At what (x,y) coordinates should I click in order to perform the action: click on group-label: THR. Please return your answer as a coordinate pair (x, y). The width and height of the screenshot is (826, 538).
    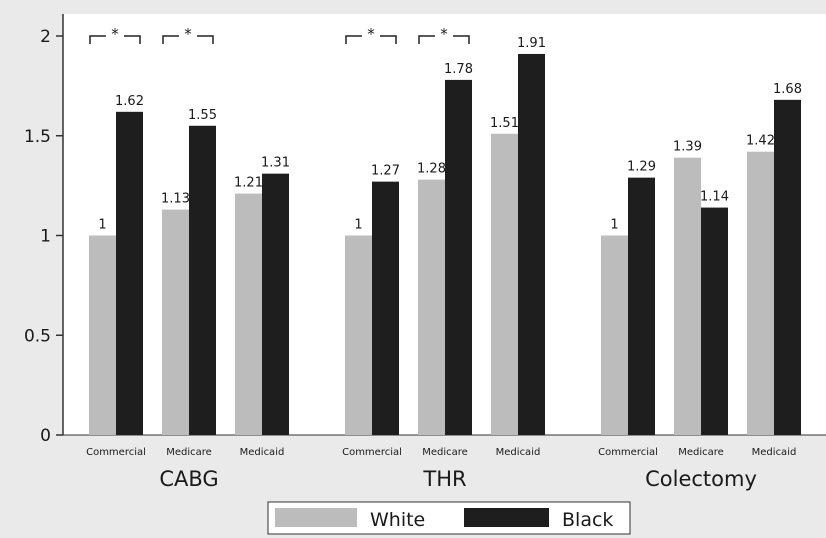
    Looking at the image, I should click on (444, 479).